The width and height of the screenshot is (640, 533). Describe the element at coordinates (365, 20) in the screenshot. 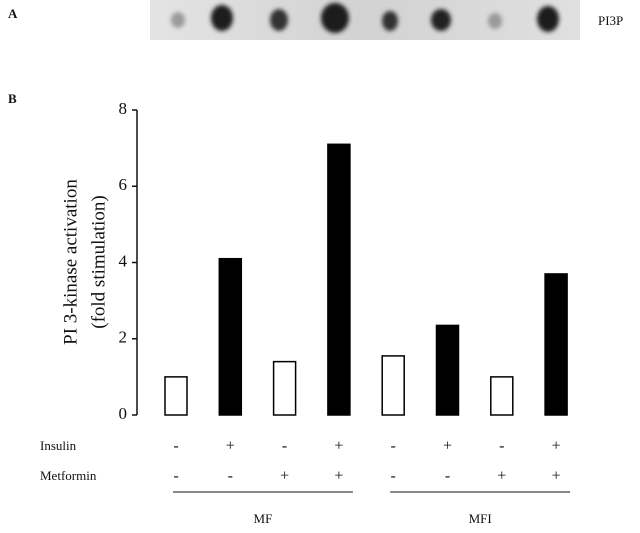

I see `blot` at that location.